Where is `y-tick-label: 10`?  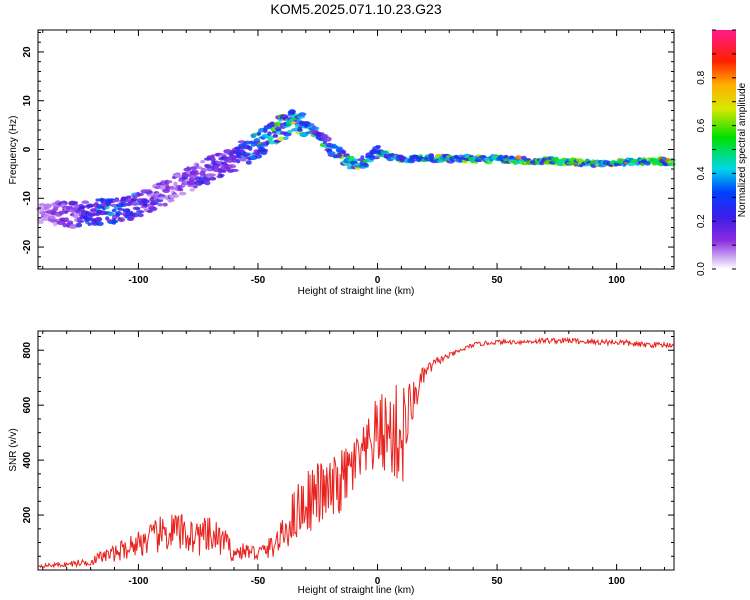
y-tick-label: 10 is located at coordinates (27, 101).